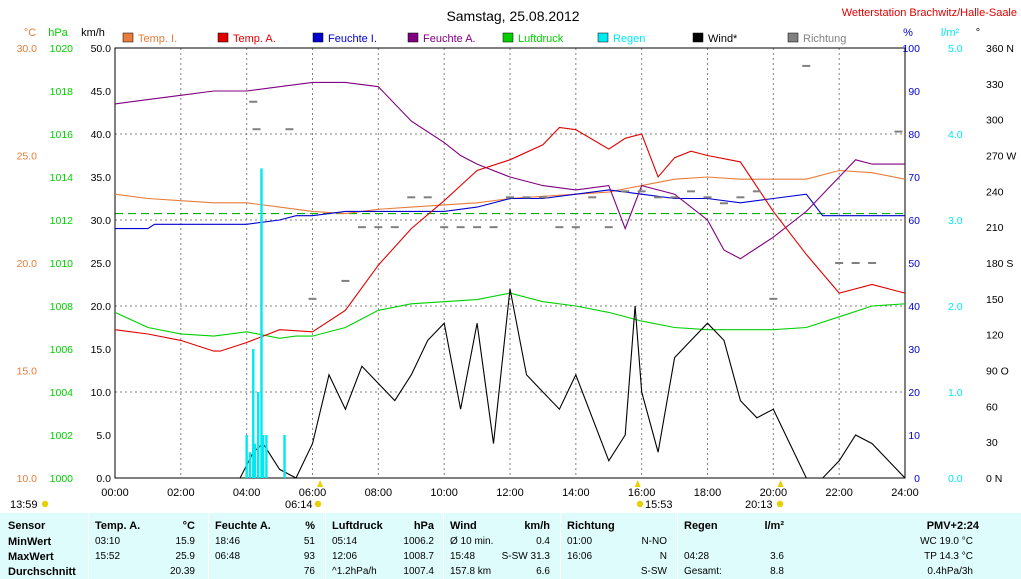  I want to click on summary-value: 51, so click(309, 541).